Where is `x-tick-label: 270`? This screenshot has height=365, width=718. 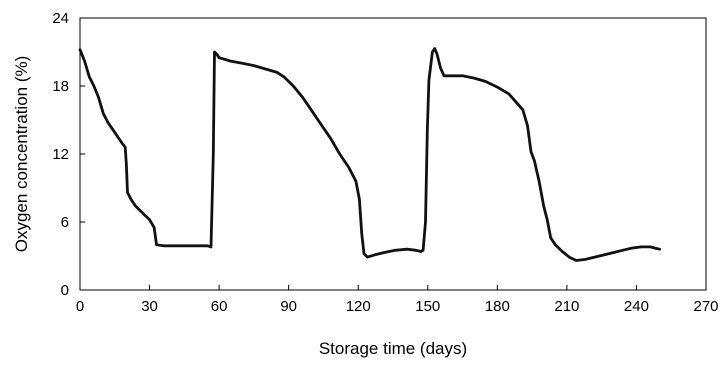 x-tick-label: 270 is located at coordinates (705, 306).